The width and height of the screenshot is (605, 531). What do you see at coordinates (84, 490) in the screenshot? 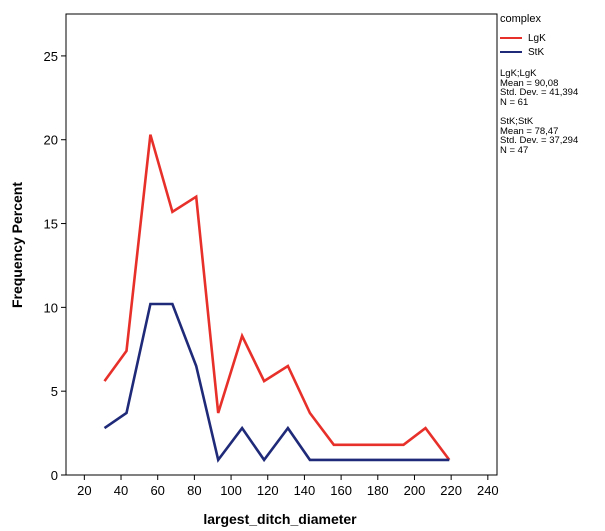
I see `x-tick-label: 20` at bounding box center [84, 490].